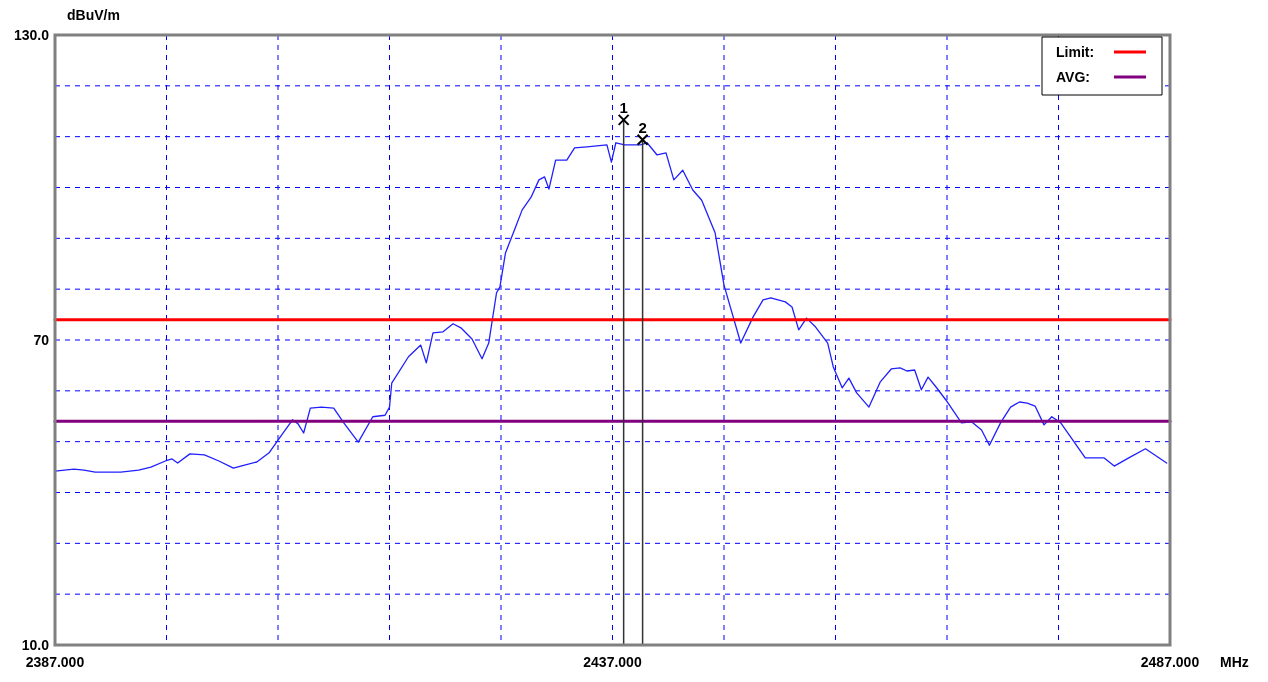  I want to click on y-tick-label: 70, so click(41, 339).